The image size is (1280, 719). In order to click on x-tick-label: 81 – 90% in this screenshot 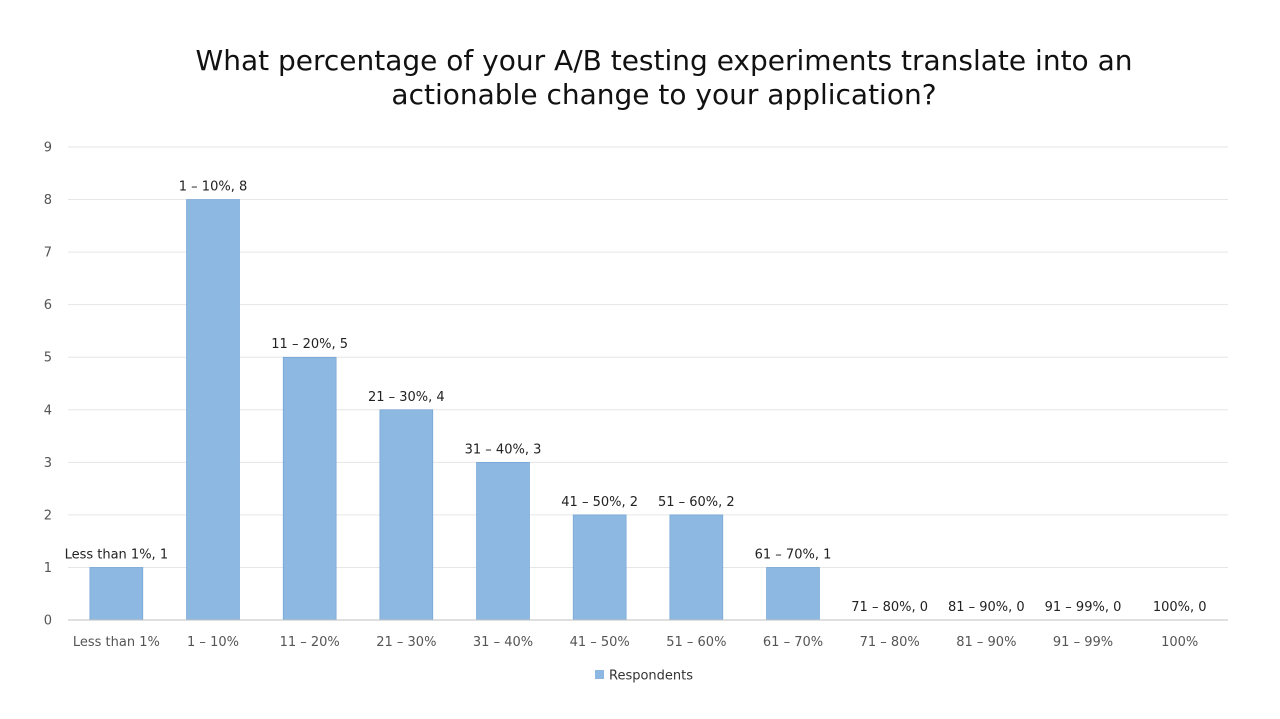, I will do `click(986, 642)`.